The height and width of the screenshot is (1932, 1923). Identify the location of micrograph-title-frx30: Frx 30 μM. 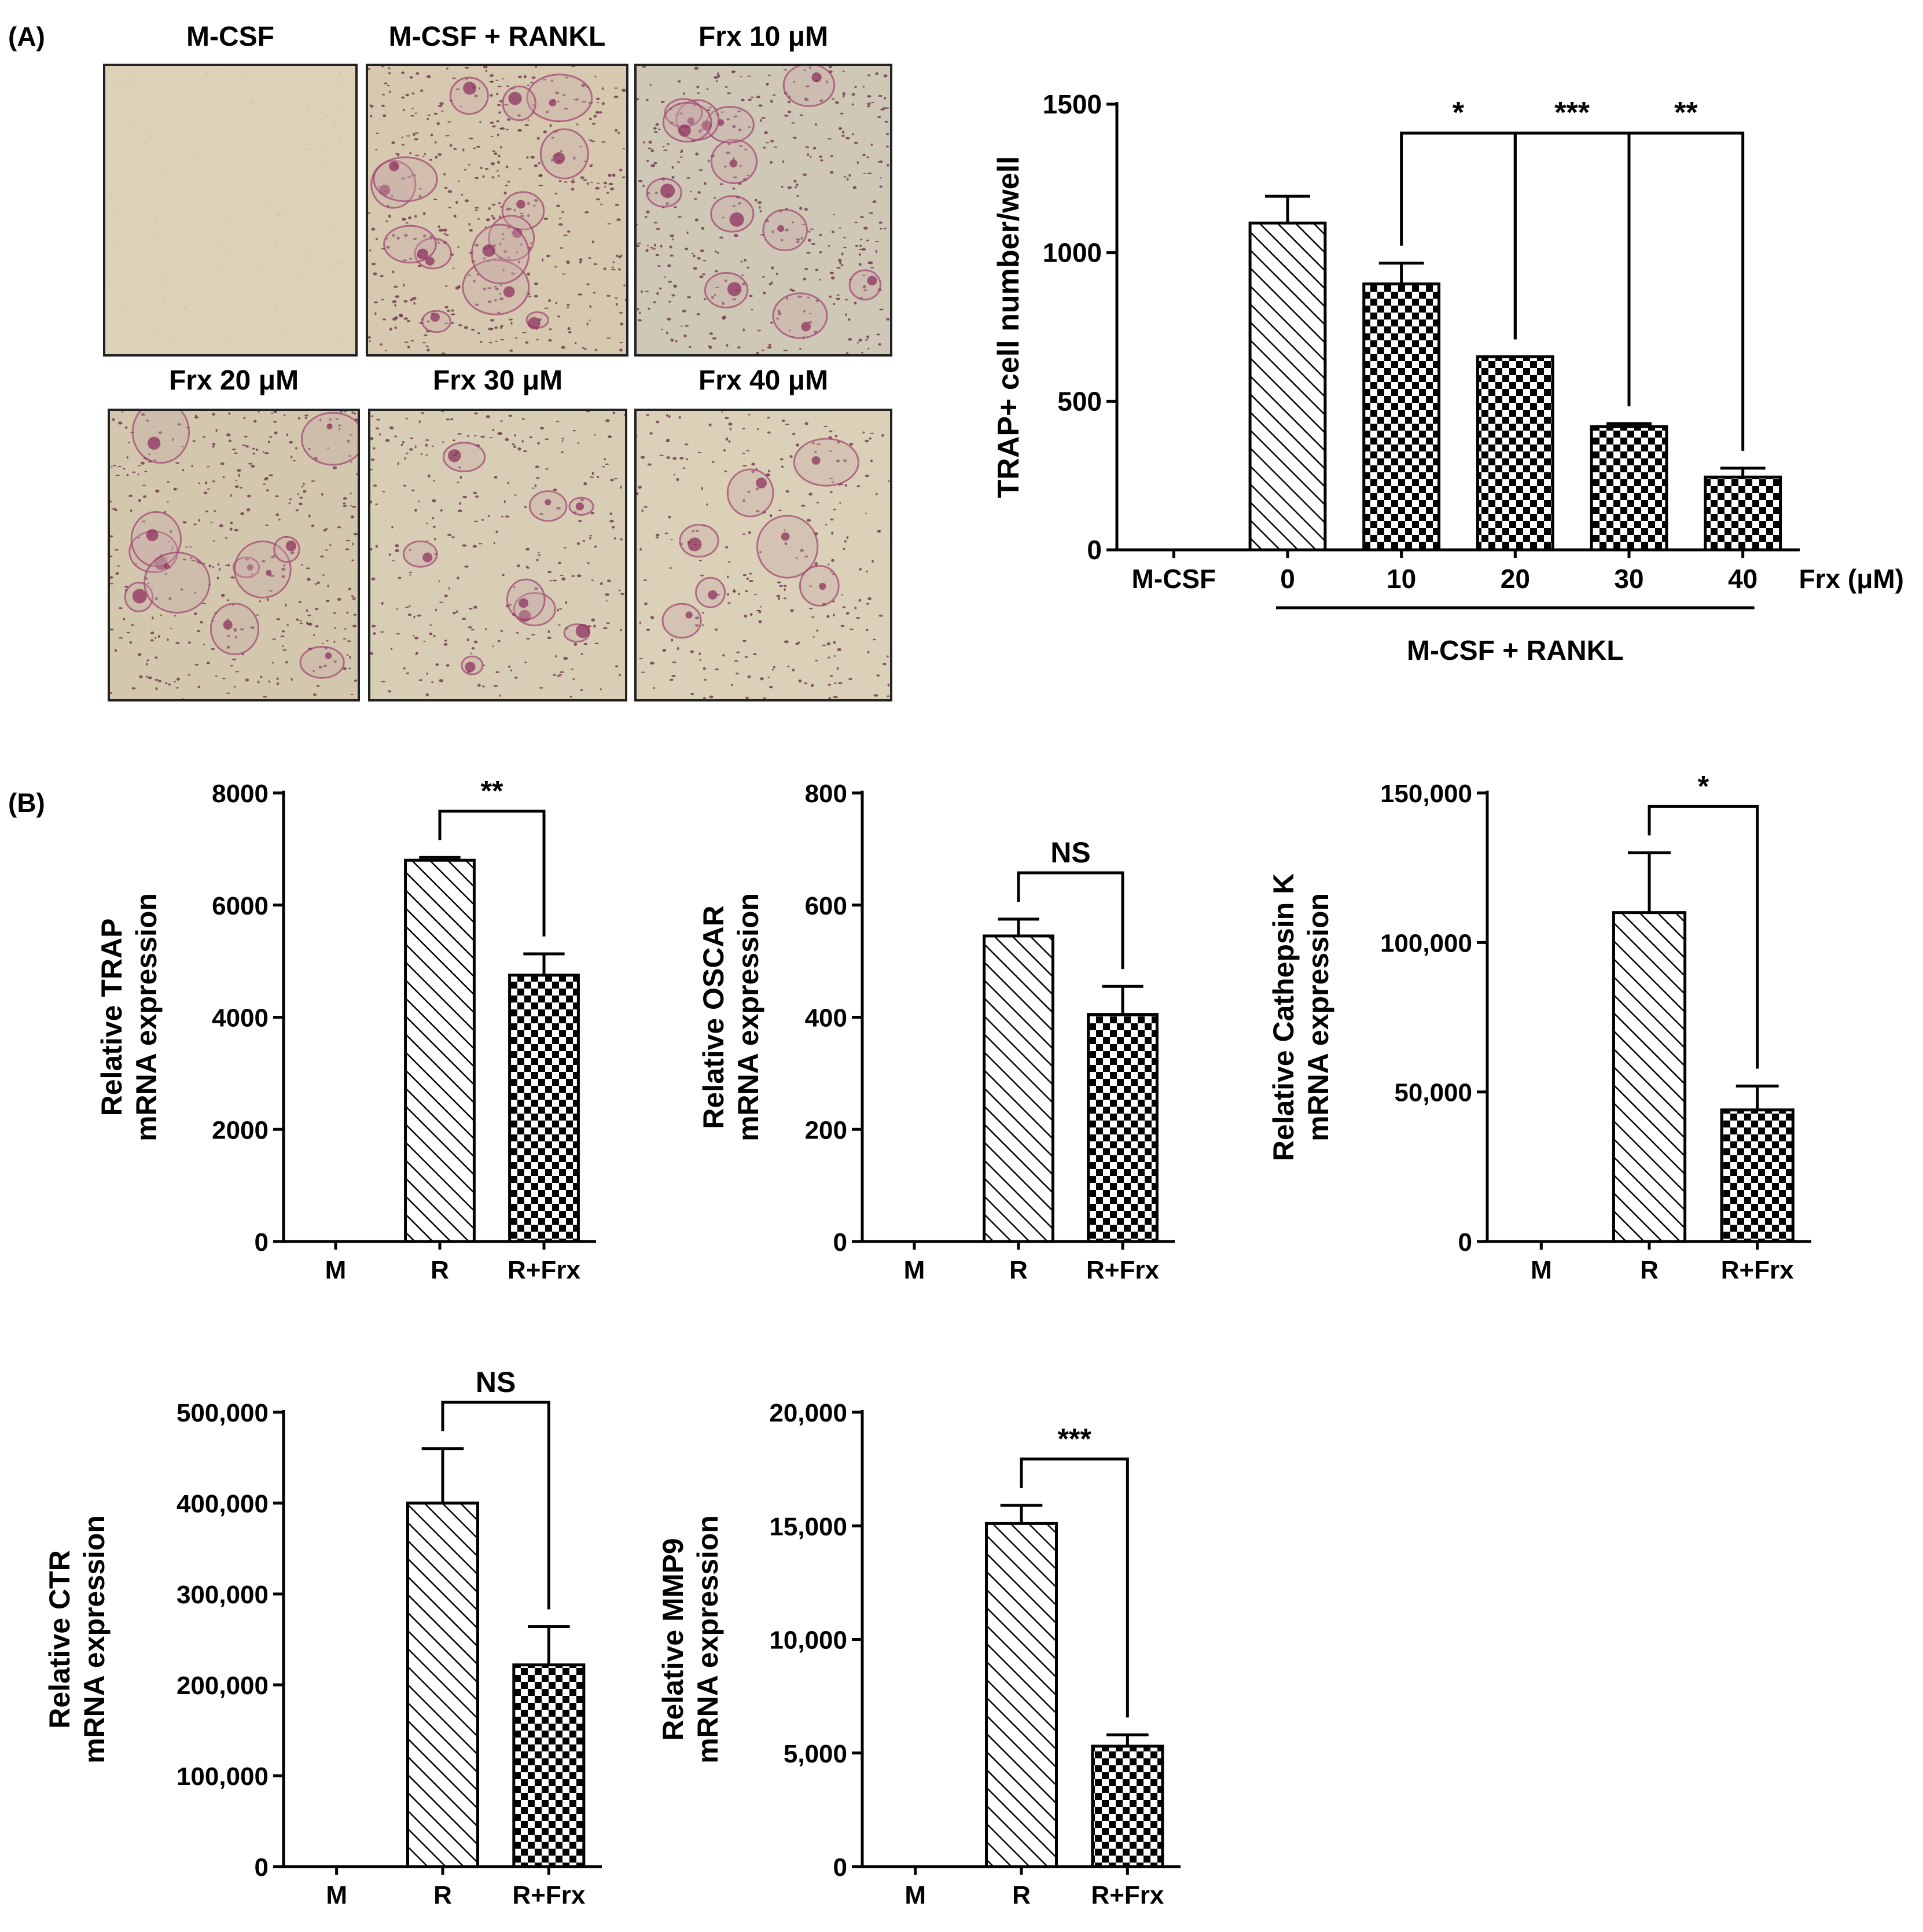
(497, 380).